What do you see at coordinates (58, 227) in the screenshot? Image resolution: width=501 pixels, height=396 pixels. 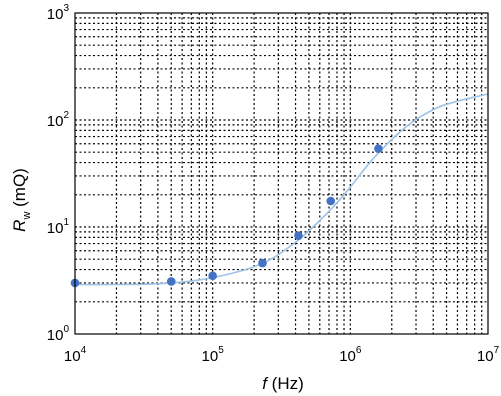 I see `y-tick-label: 10¹` at bounding box center [58, 227].